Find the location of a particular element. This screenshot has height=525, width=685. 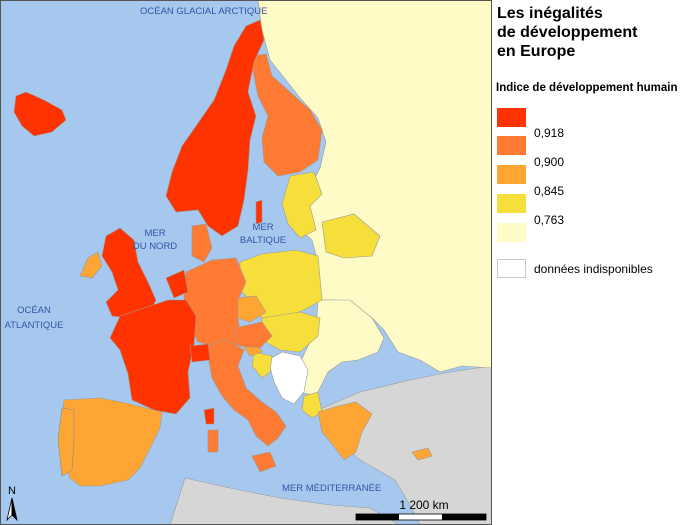

legend-unavailable-label: données indisponibles is located at coordinates (593, 269).